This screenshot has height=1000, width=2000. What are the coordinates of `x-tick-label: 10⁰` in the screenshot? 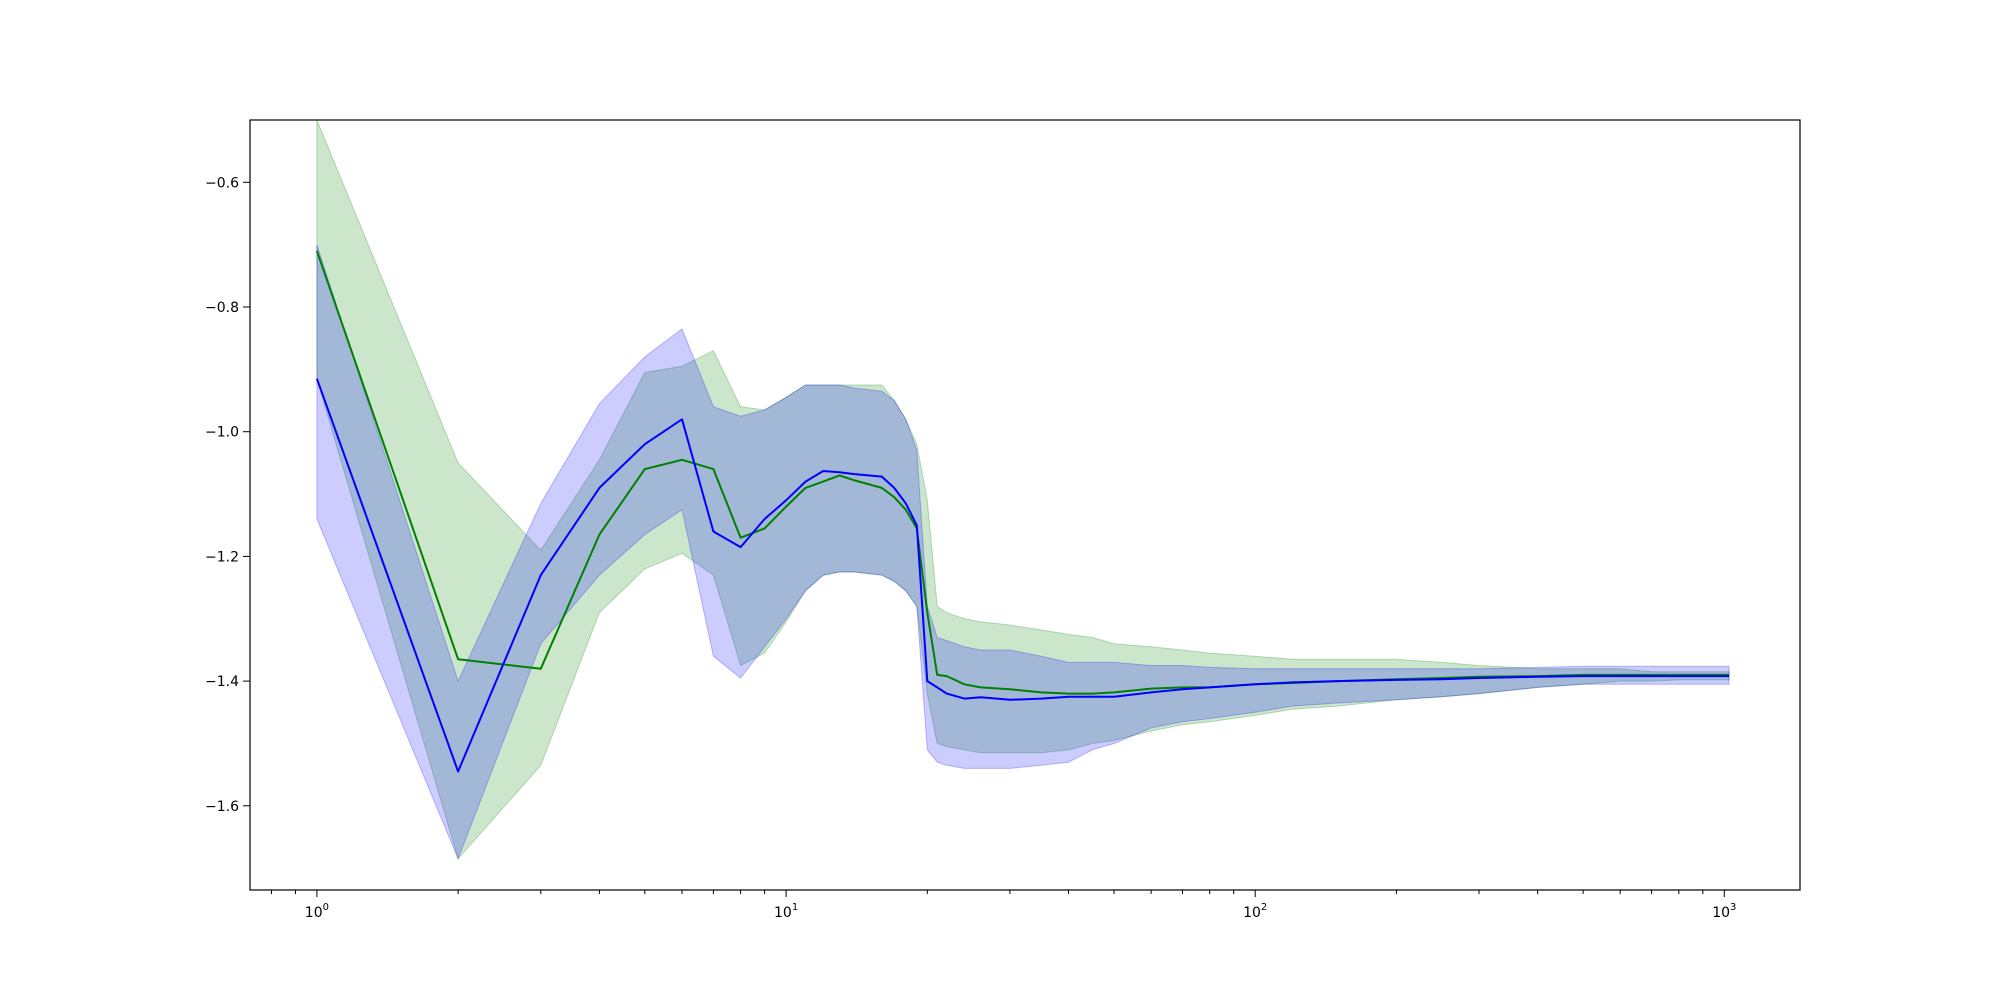 It's located at (317, 911).